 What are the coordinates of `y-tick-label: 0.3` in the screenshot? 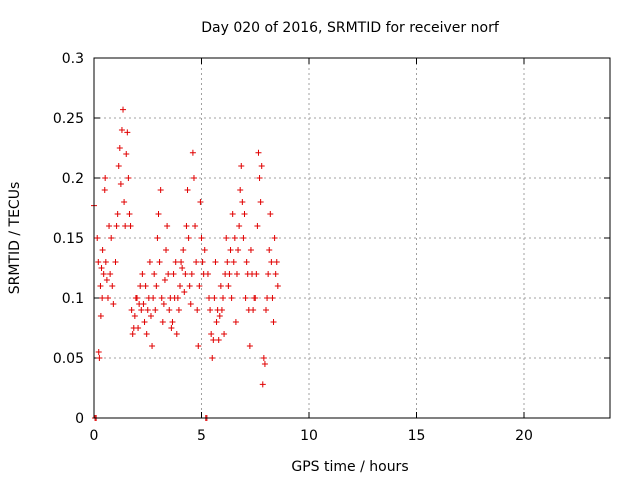 It's located at (73, 59).